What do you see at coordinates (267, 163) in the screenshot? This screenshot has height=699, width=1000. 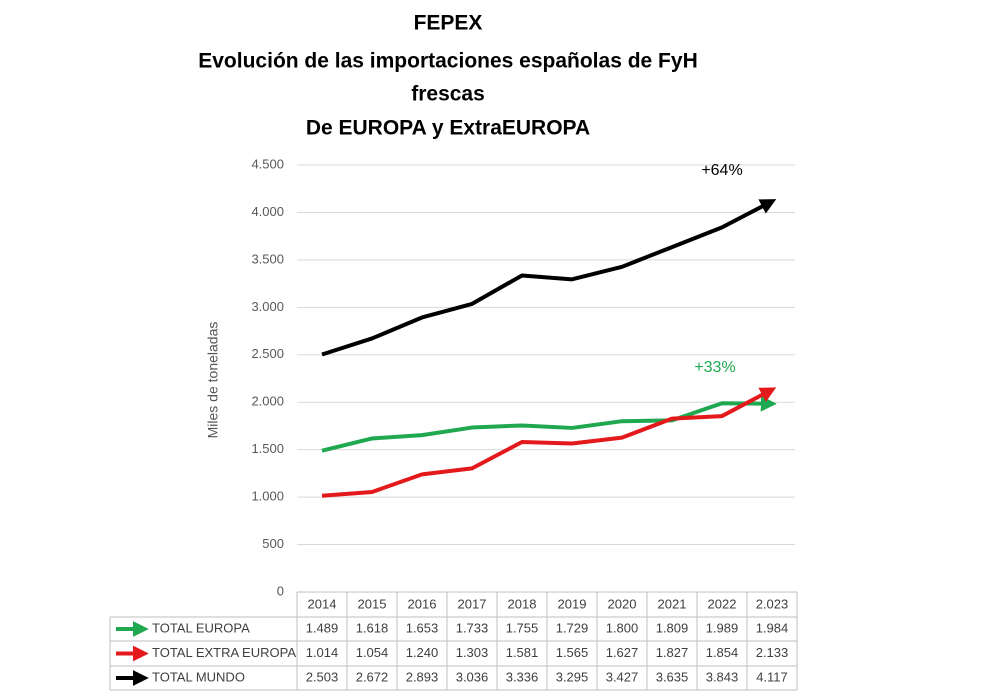 I see `y-tick-label: 4.500` at bounding box center [267, 163].